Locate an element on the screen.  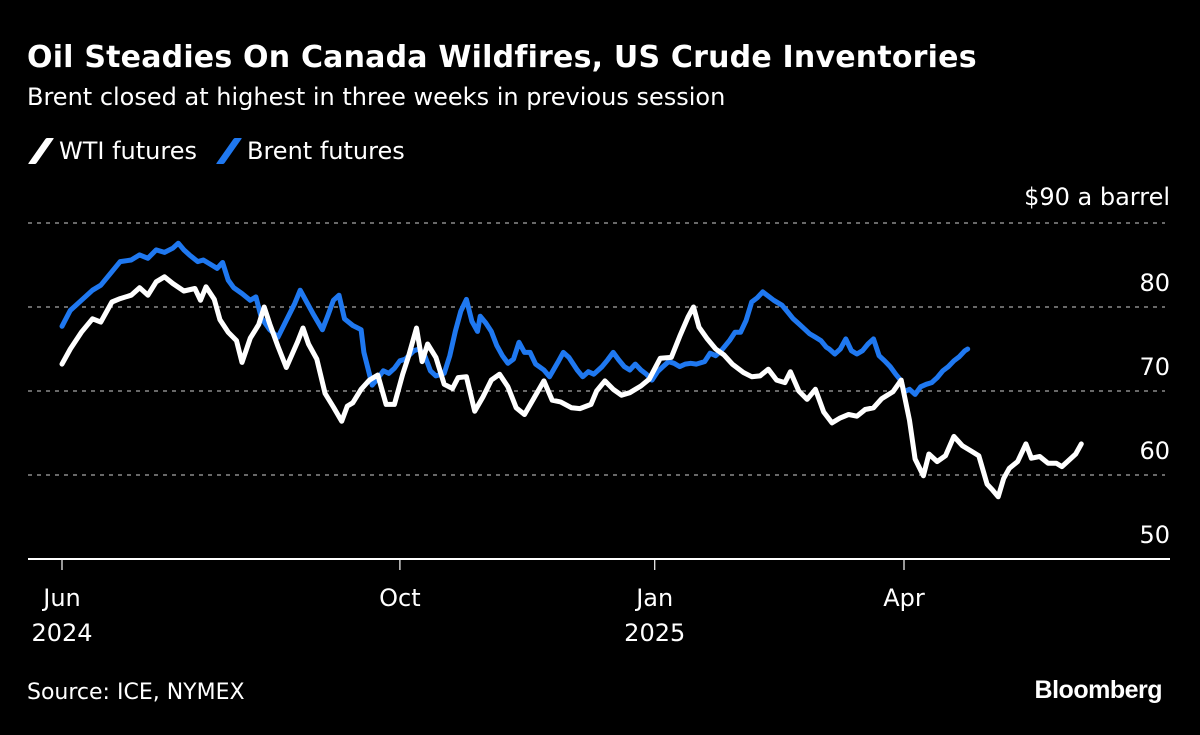
bloomberg-logo: Bloomberg is located at coordinates (1098, 690).